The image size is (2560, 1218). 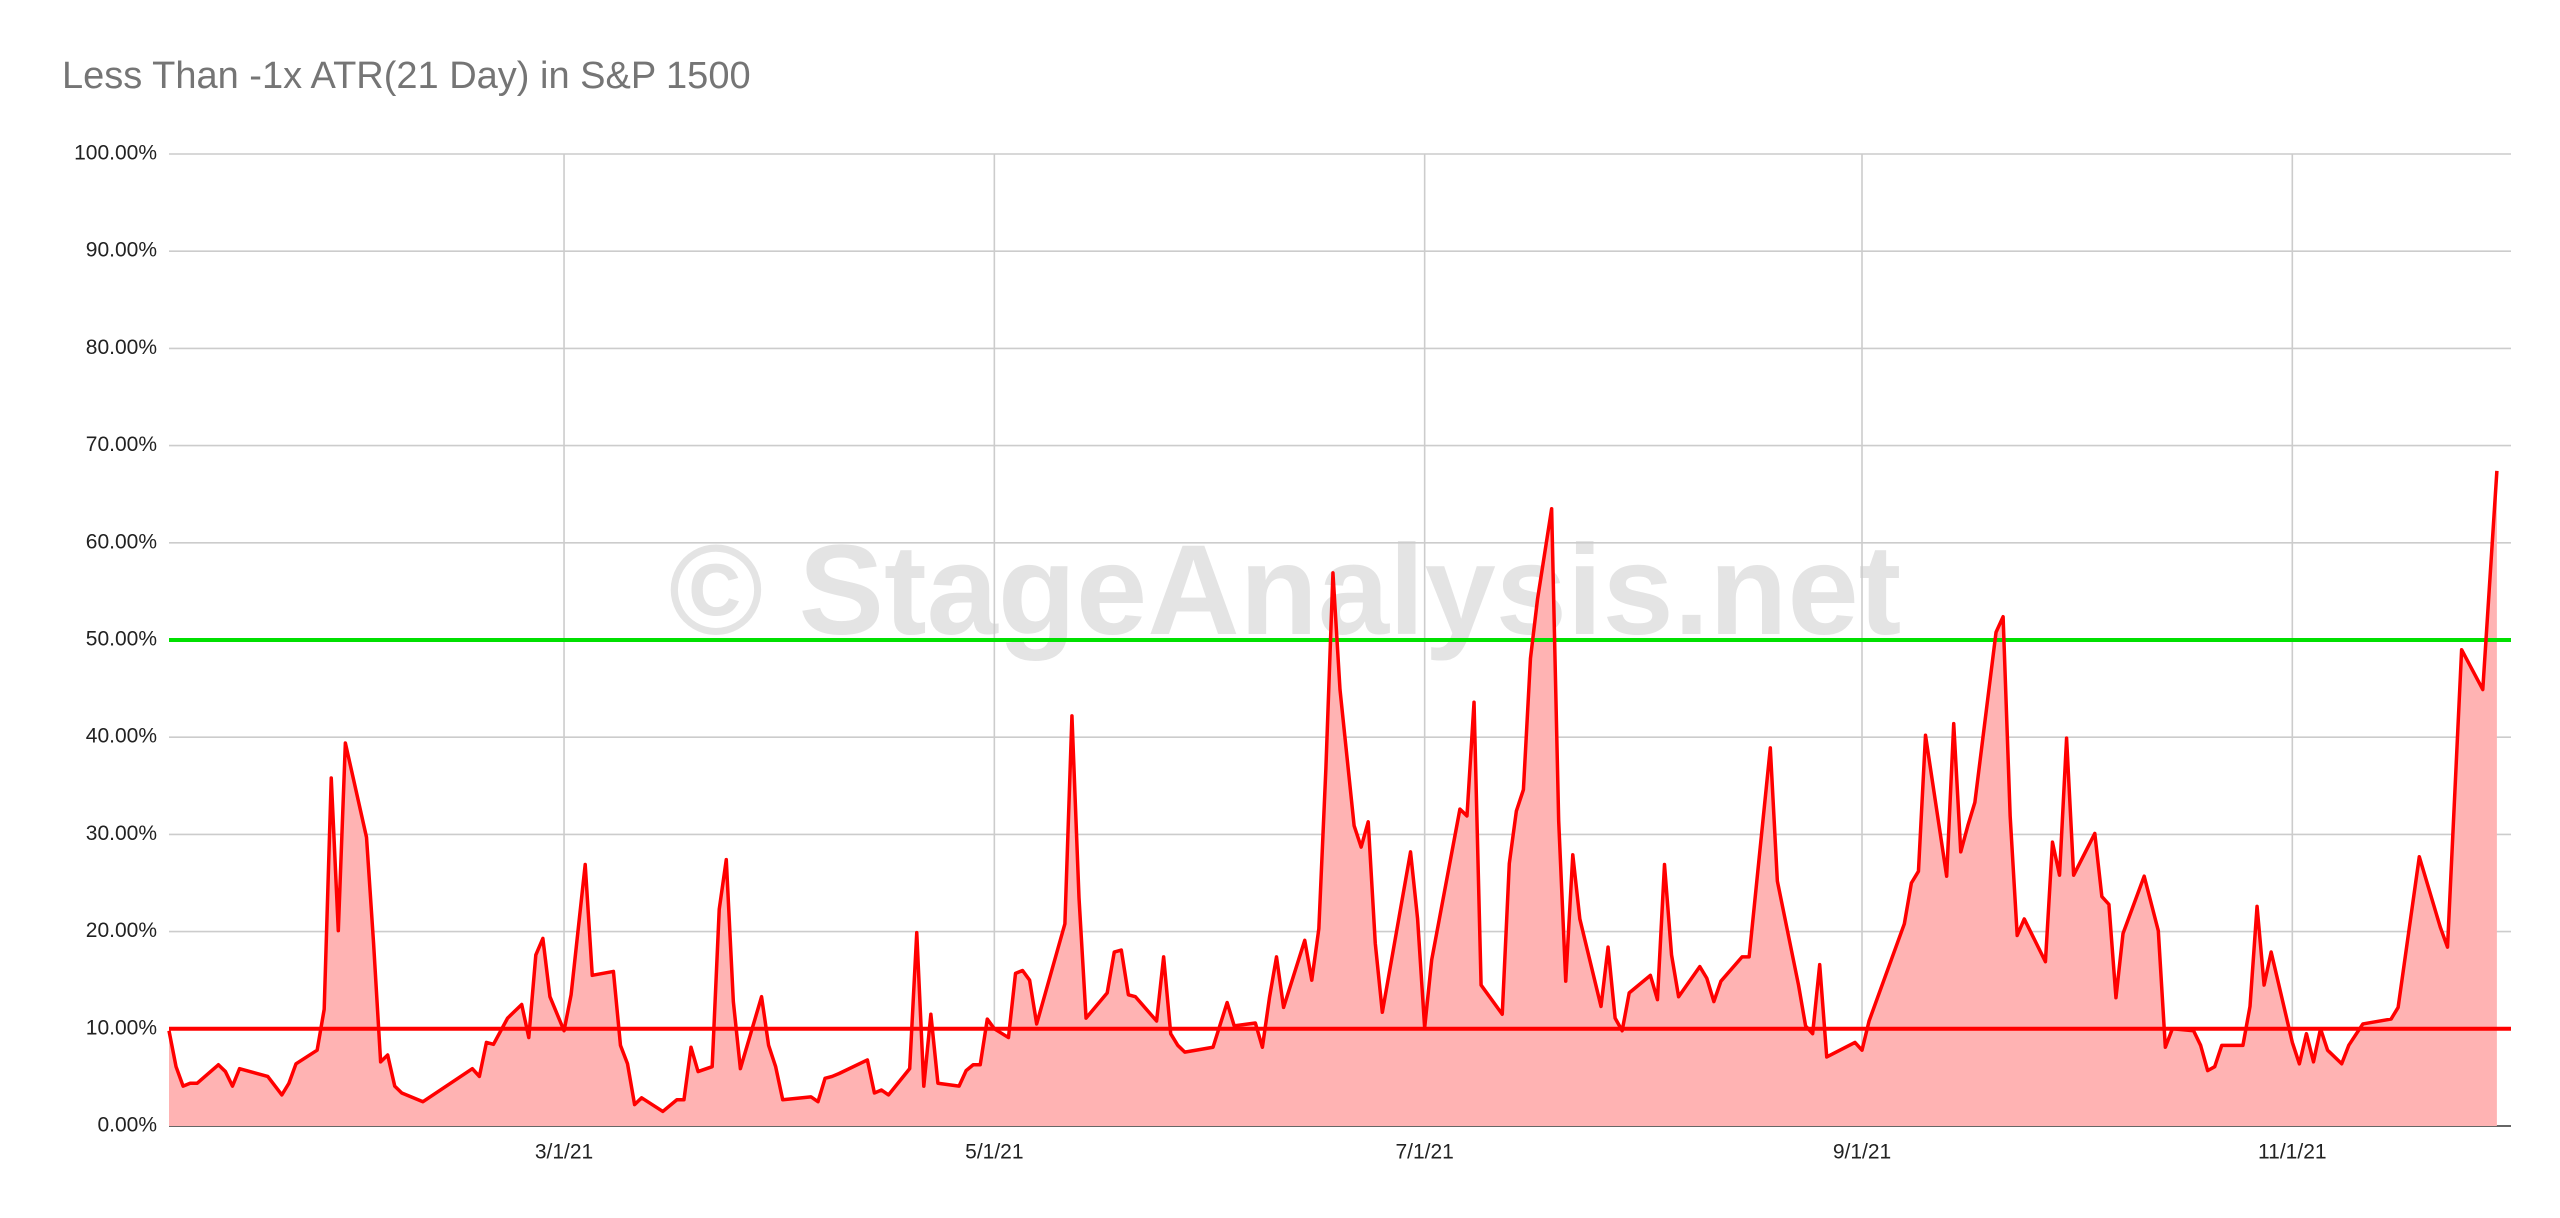 What do you see at coordinates (121, 930) in the screenshot?
I see `y-tick-label: 20.00%` at bounding box center [121, 930].